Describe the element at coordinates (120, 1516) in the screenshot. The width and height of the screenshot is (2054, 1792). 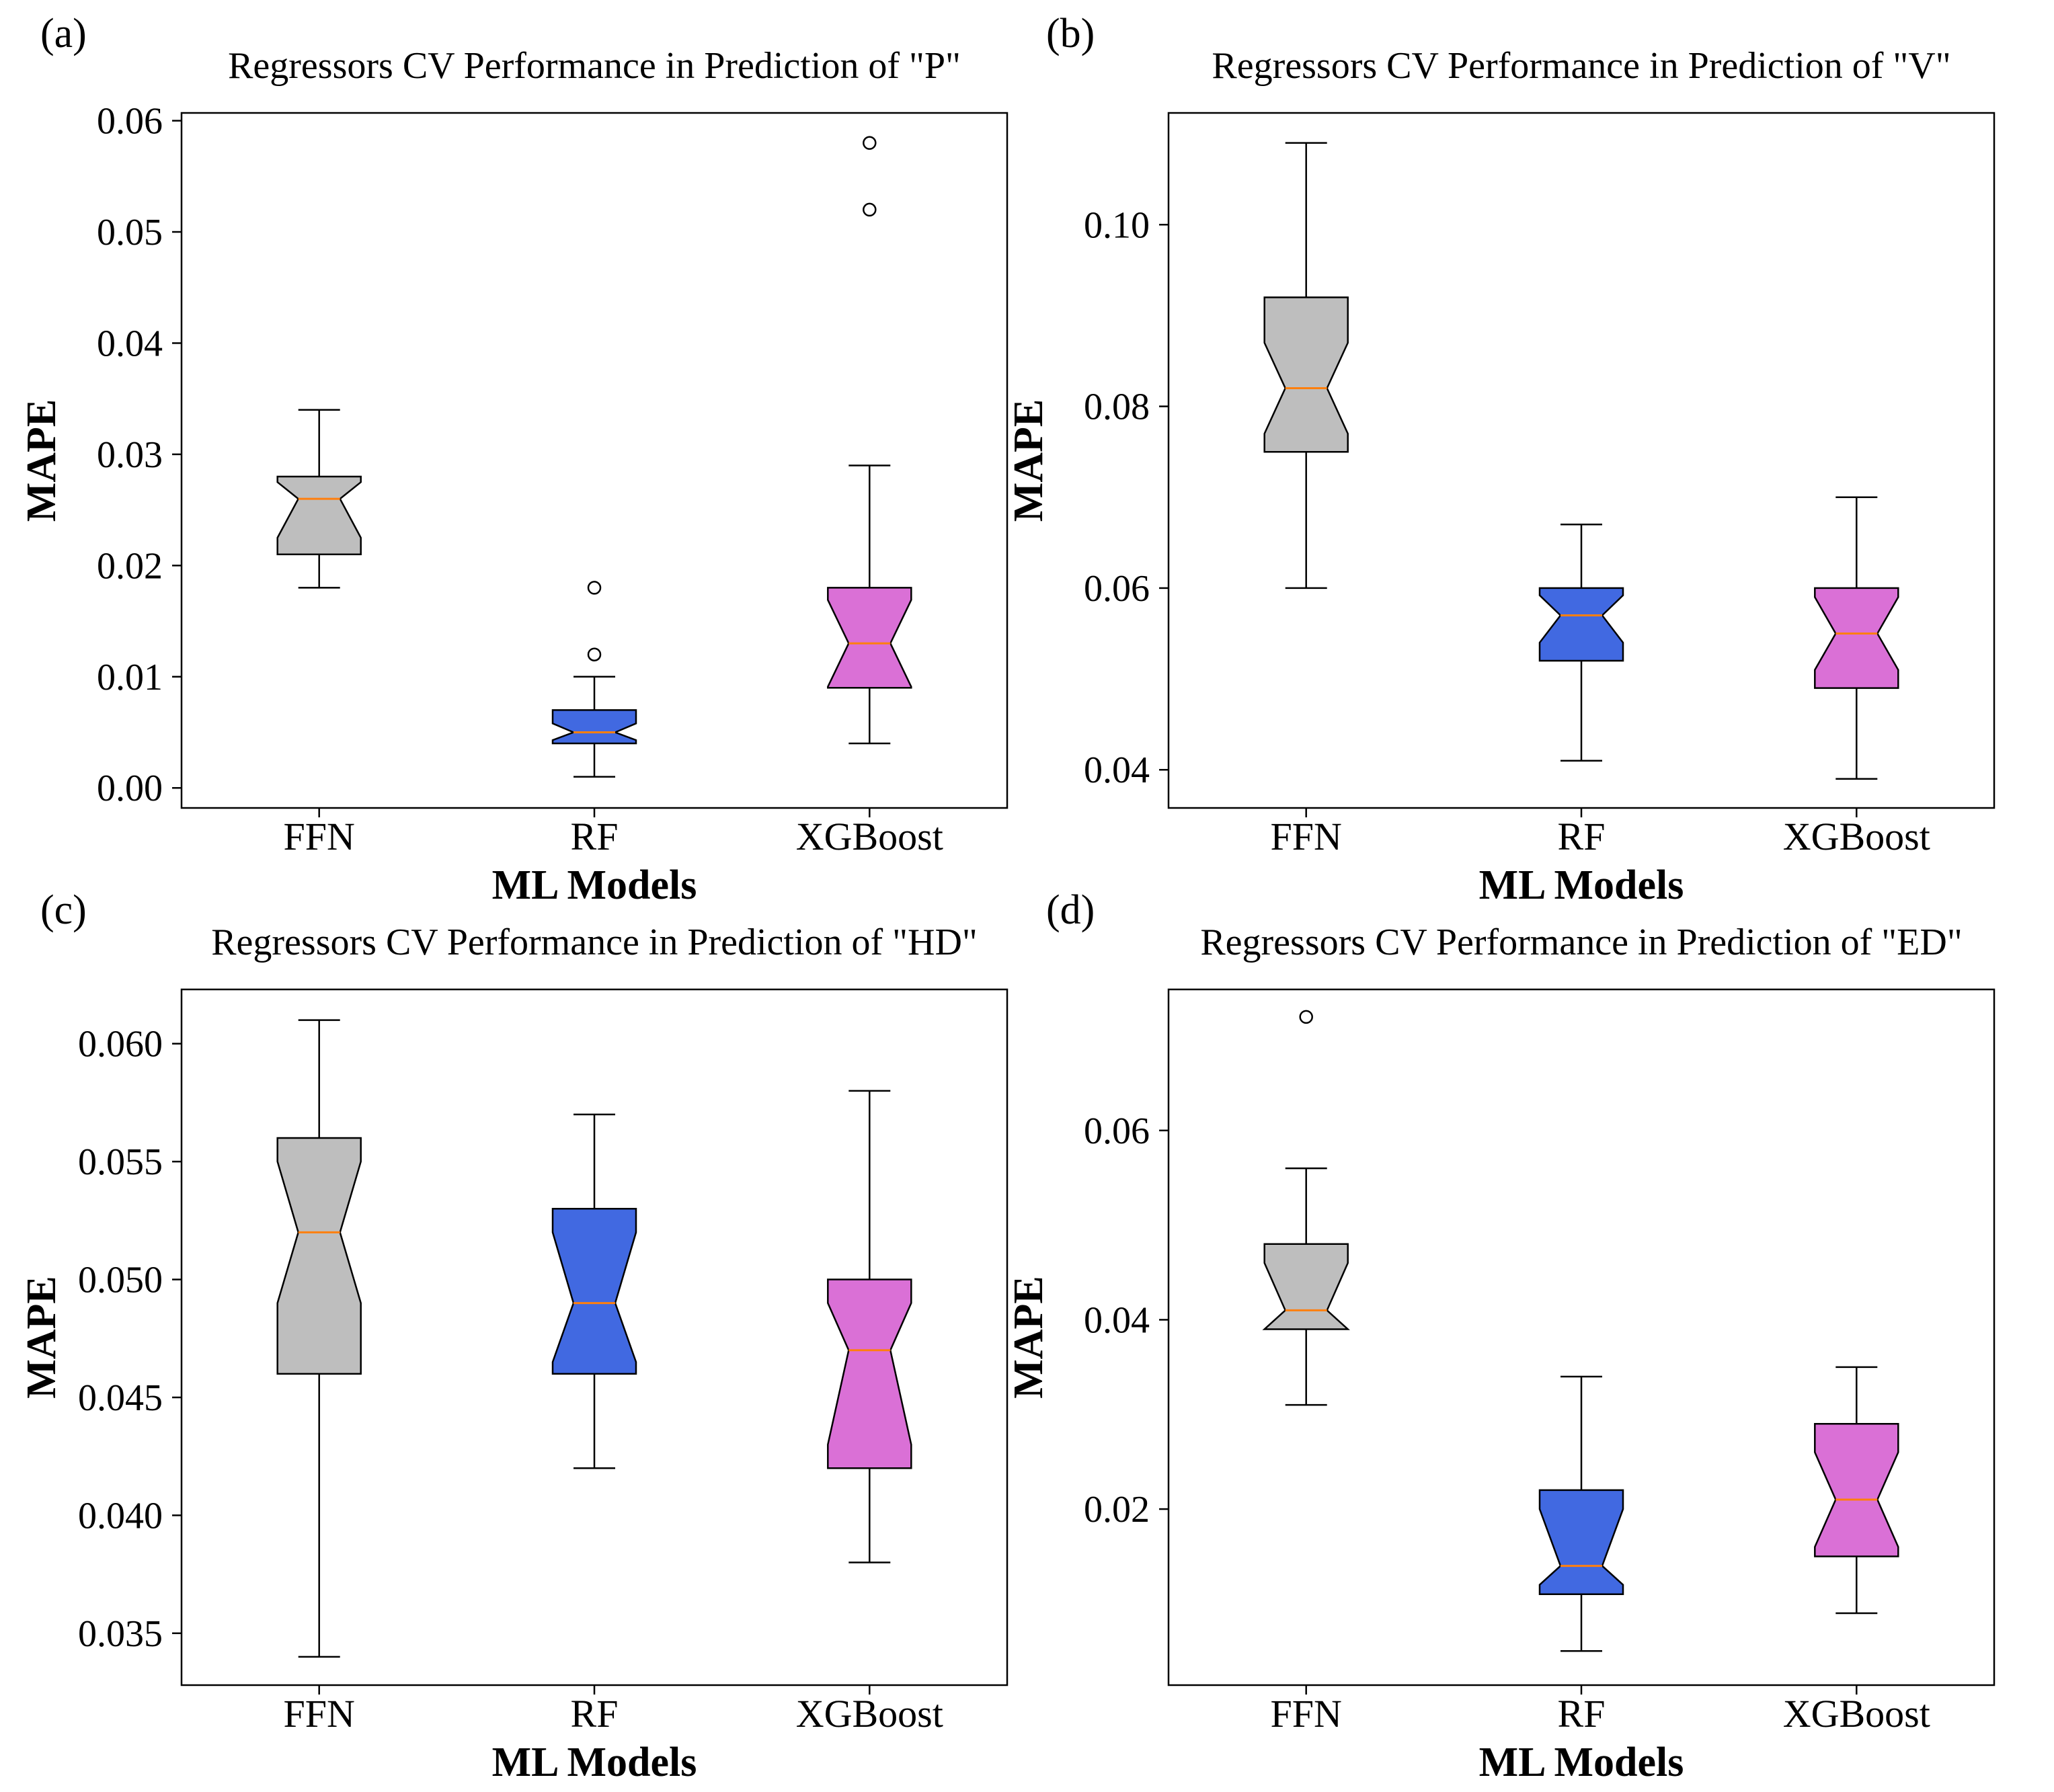
I see `y-tick-label: 0.040` at that location.